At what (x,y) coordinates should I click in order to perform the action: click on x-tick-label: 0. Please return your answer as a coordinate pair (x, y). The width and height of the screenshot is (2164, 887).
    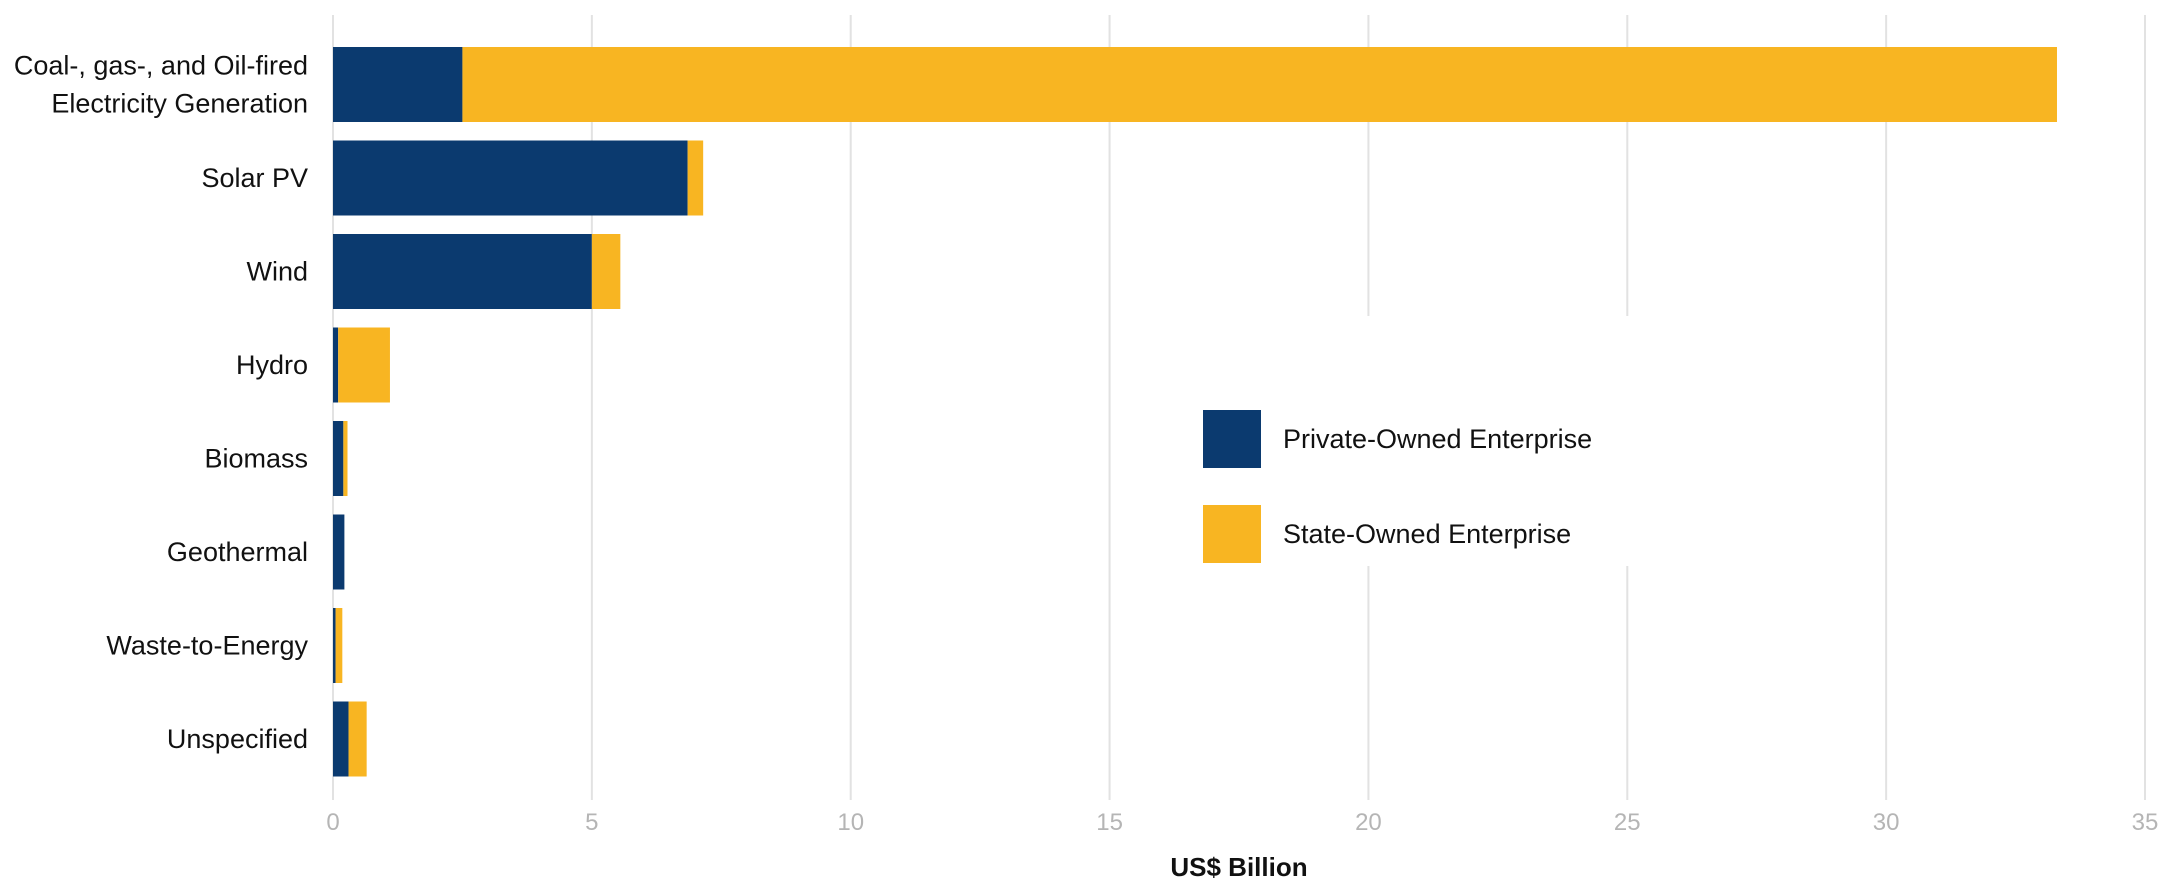
    Looking at the image, I should click on (332, 822).